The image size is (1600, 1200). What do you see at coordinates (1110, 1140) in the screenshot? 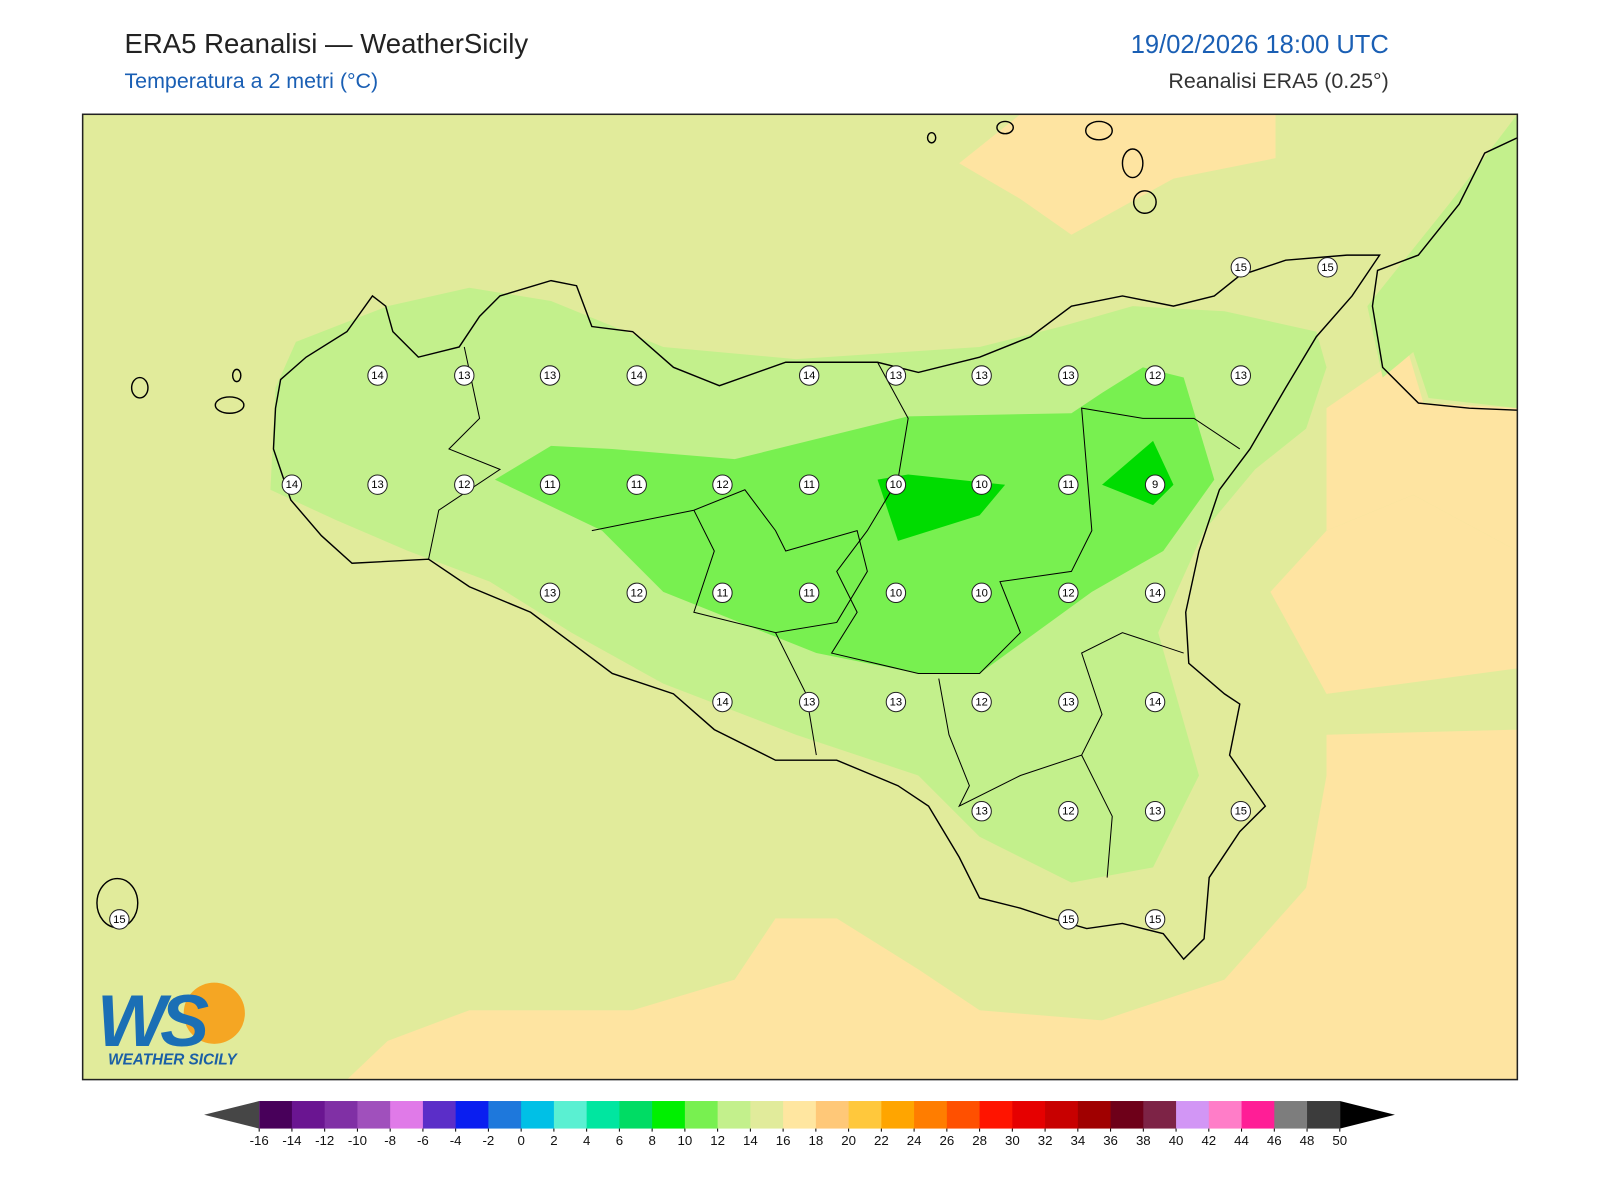
I see `colorbar-tick-label: 36` at bounding box center [1110, 1140].